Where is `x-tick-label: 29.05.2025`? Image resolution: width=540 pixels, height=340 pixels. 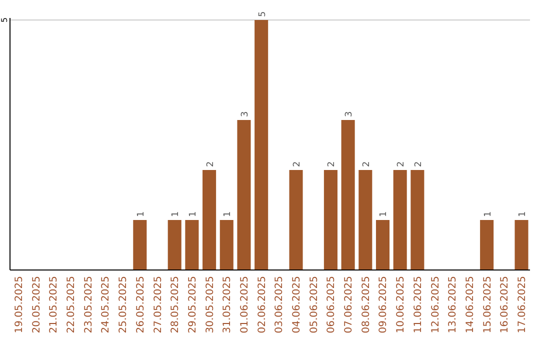
x-tick-label: 29.05.2025 is located at coordinates (192, 305).